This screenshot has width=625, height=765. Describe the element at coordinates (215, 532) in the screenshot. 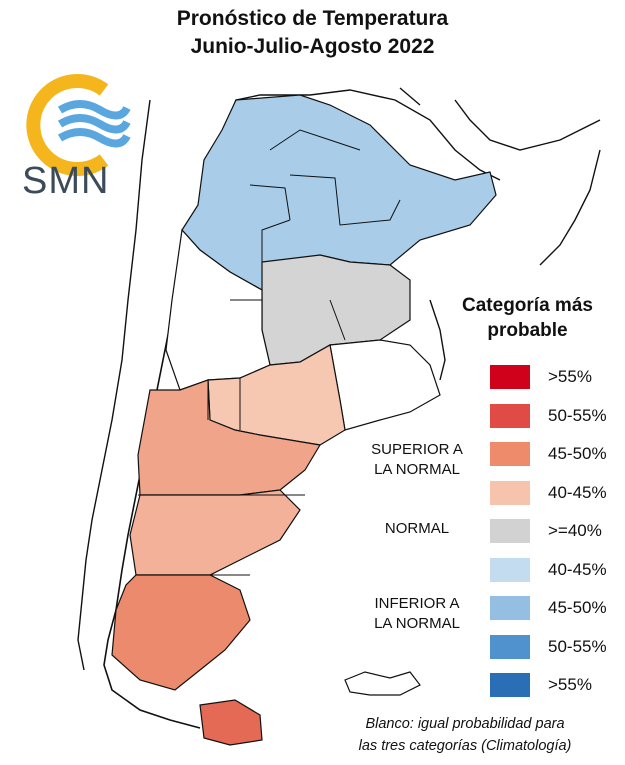

I see `region-patagonia-central` at that location.